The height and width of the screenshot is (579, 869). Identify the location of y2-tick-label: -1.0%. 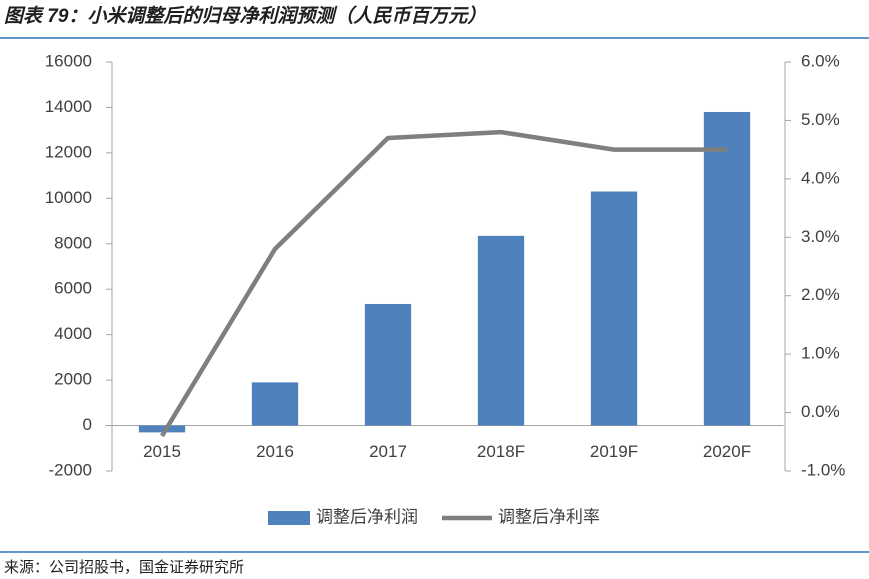
(823, 469).